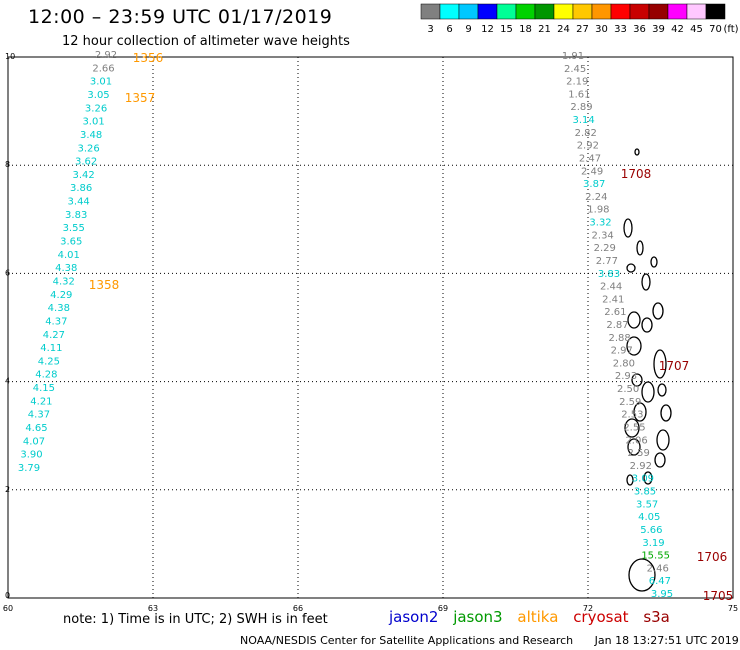 The width and height of the screenshot is (740, 650). I want to click on wave-height-label: 2.89, so click(581, 107).